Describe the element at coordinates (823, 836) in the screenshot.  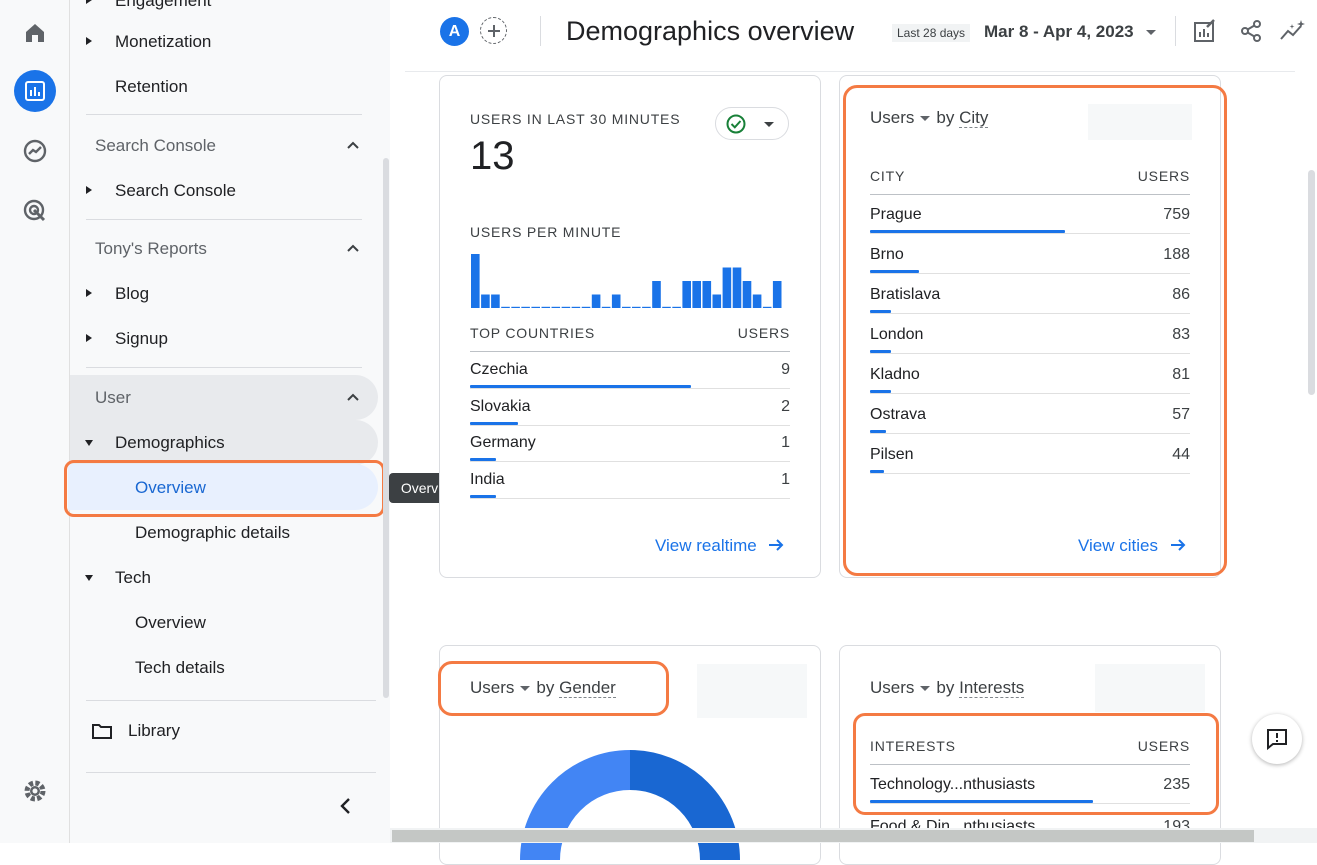
I see `horizontal-scrollbar` at that location.